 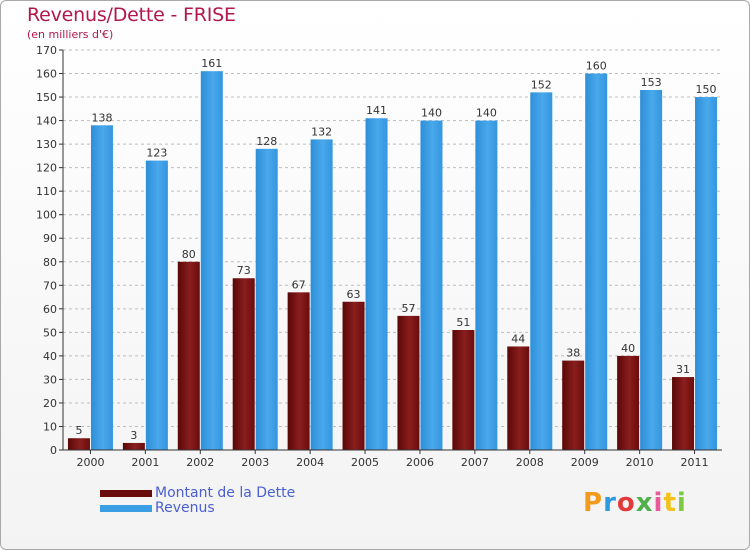 What do you see at coordinates (244, 270) in the screenshot?
I see `data-label-debt: 73` at bounding box center [244, 270].